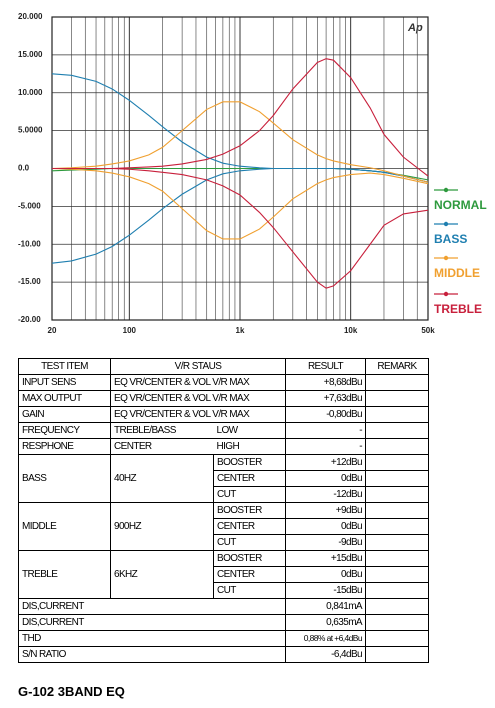 The width and height of the screenshot is (495, 708). What do you see at coordinates (24, 168) in the screenshot?
I see `y-tick-label: 0.0` at bounding box center [24, 168].